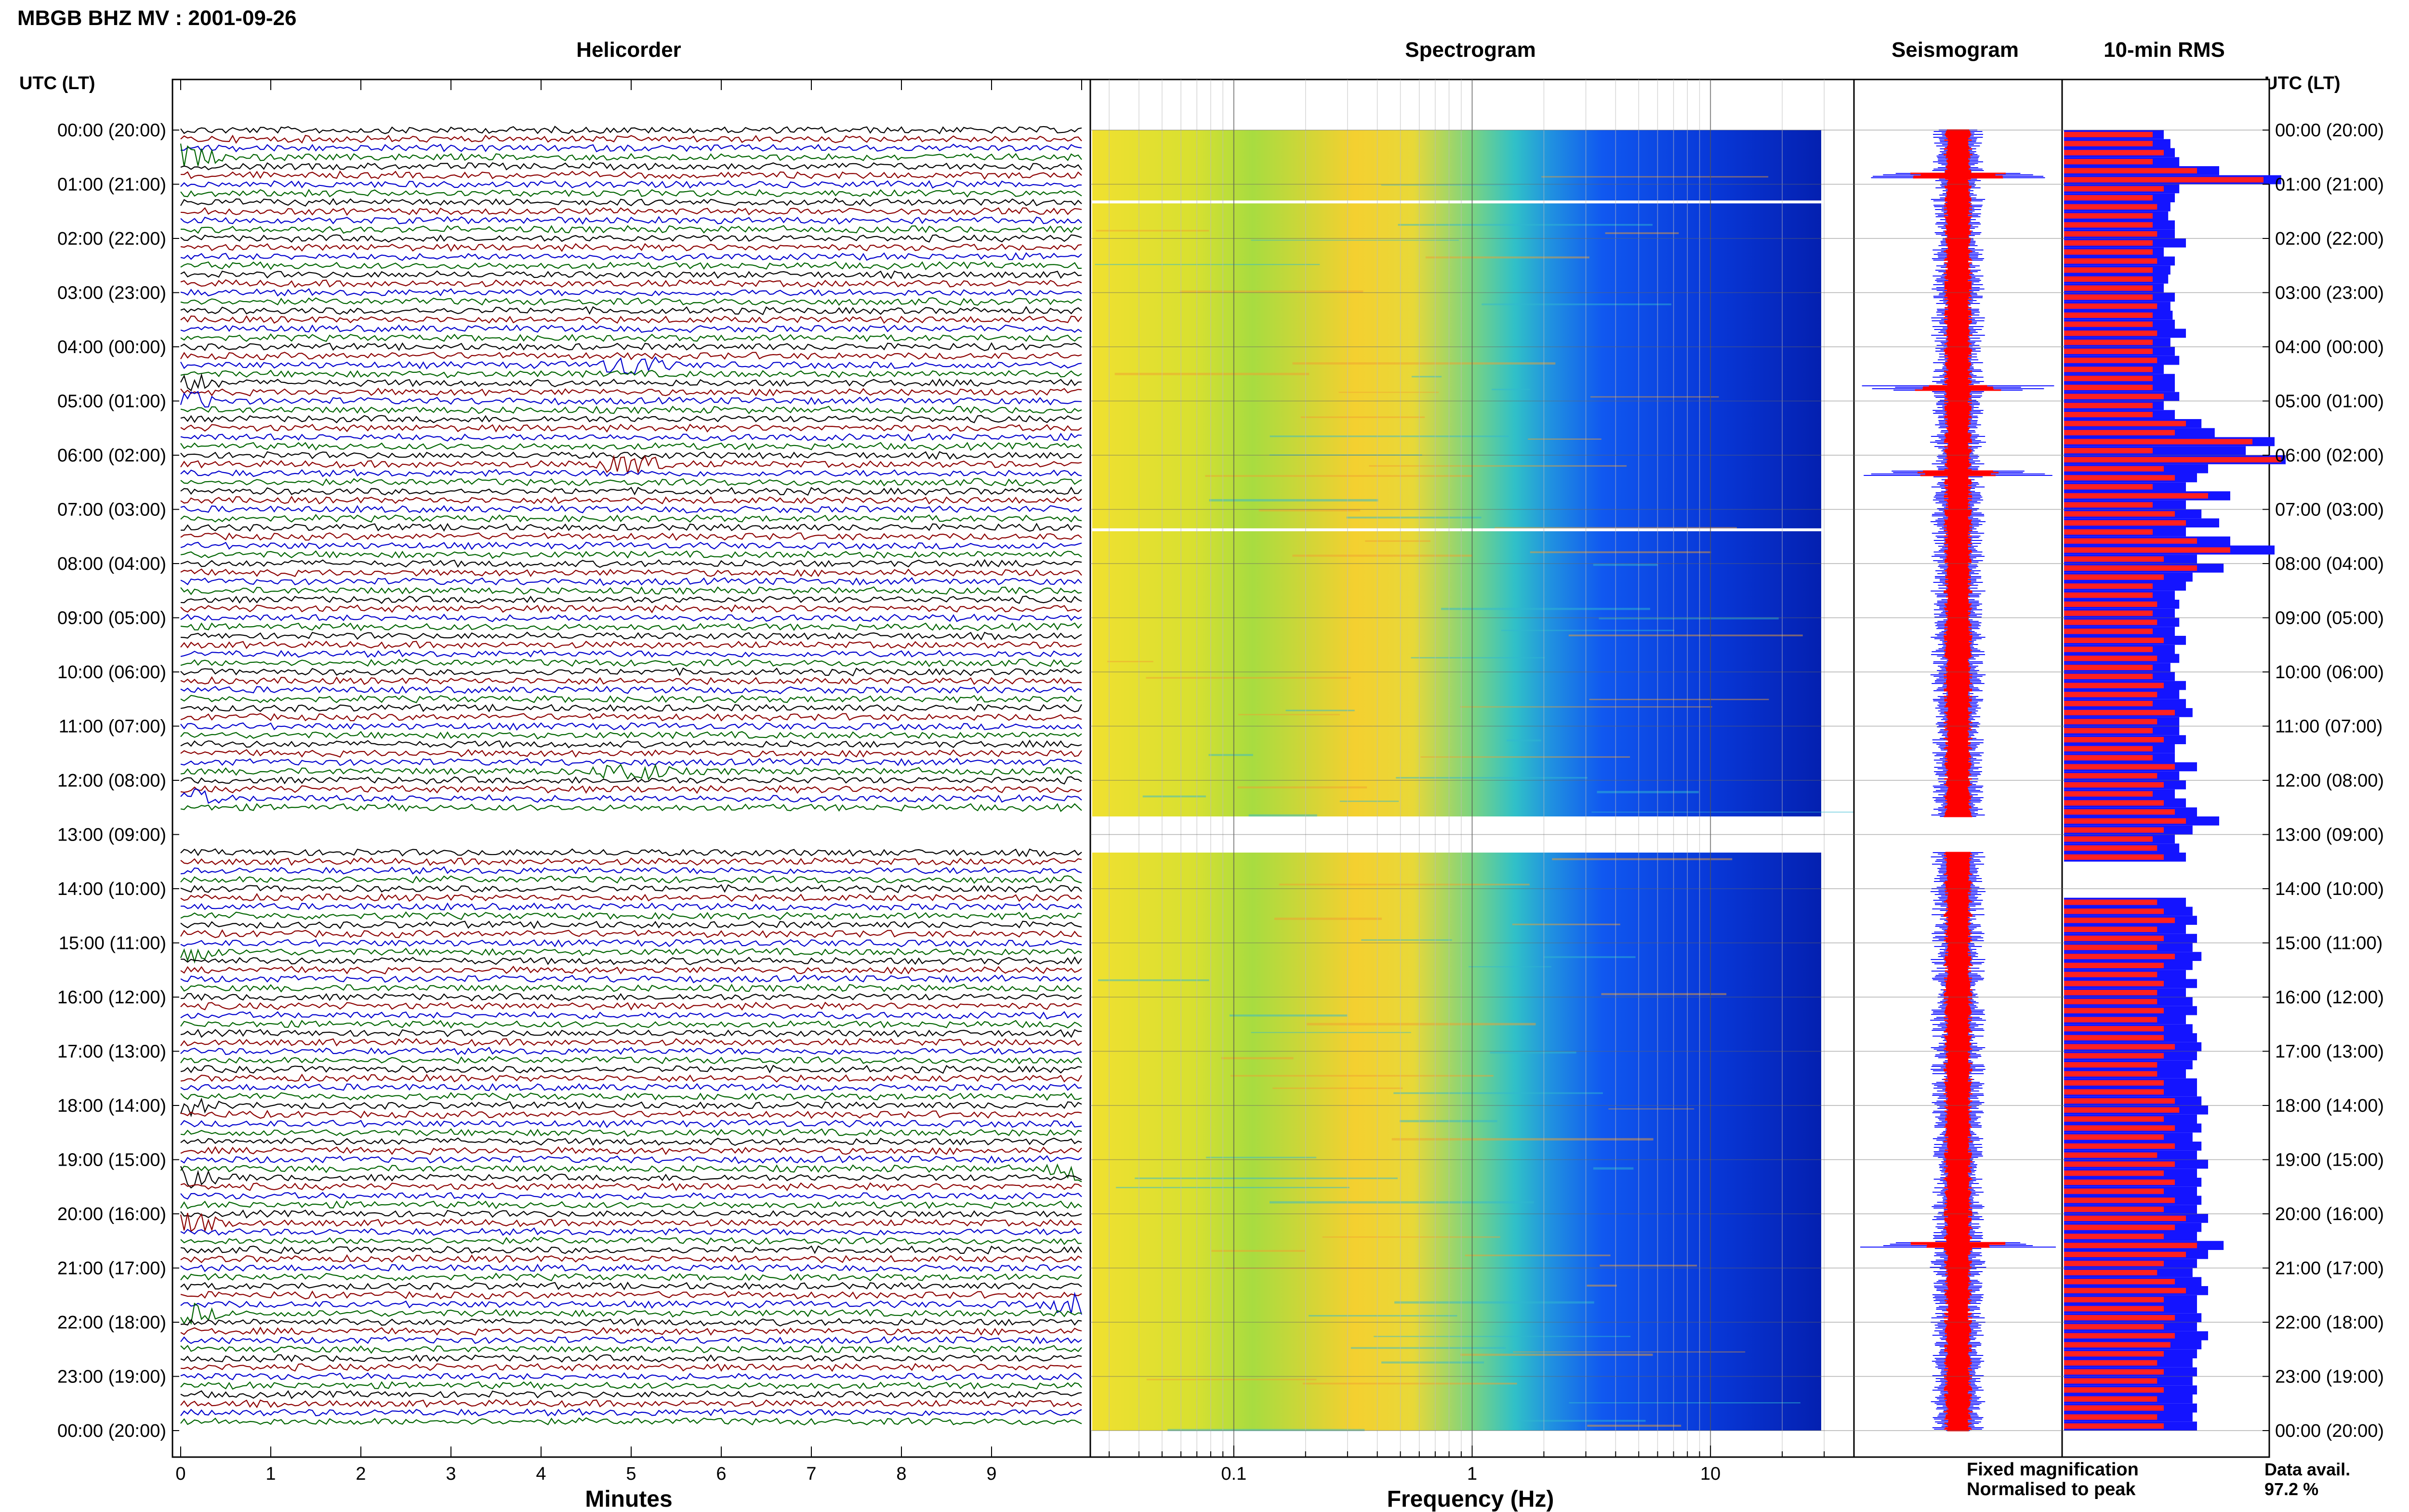 The width and height of the screenshot is (2409, 1512). What do you see at coordinates (2329, 997) in the screenshot?
I see `hour-label-right: 16:00 (12:00)` at bounding box center [2329, 997].